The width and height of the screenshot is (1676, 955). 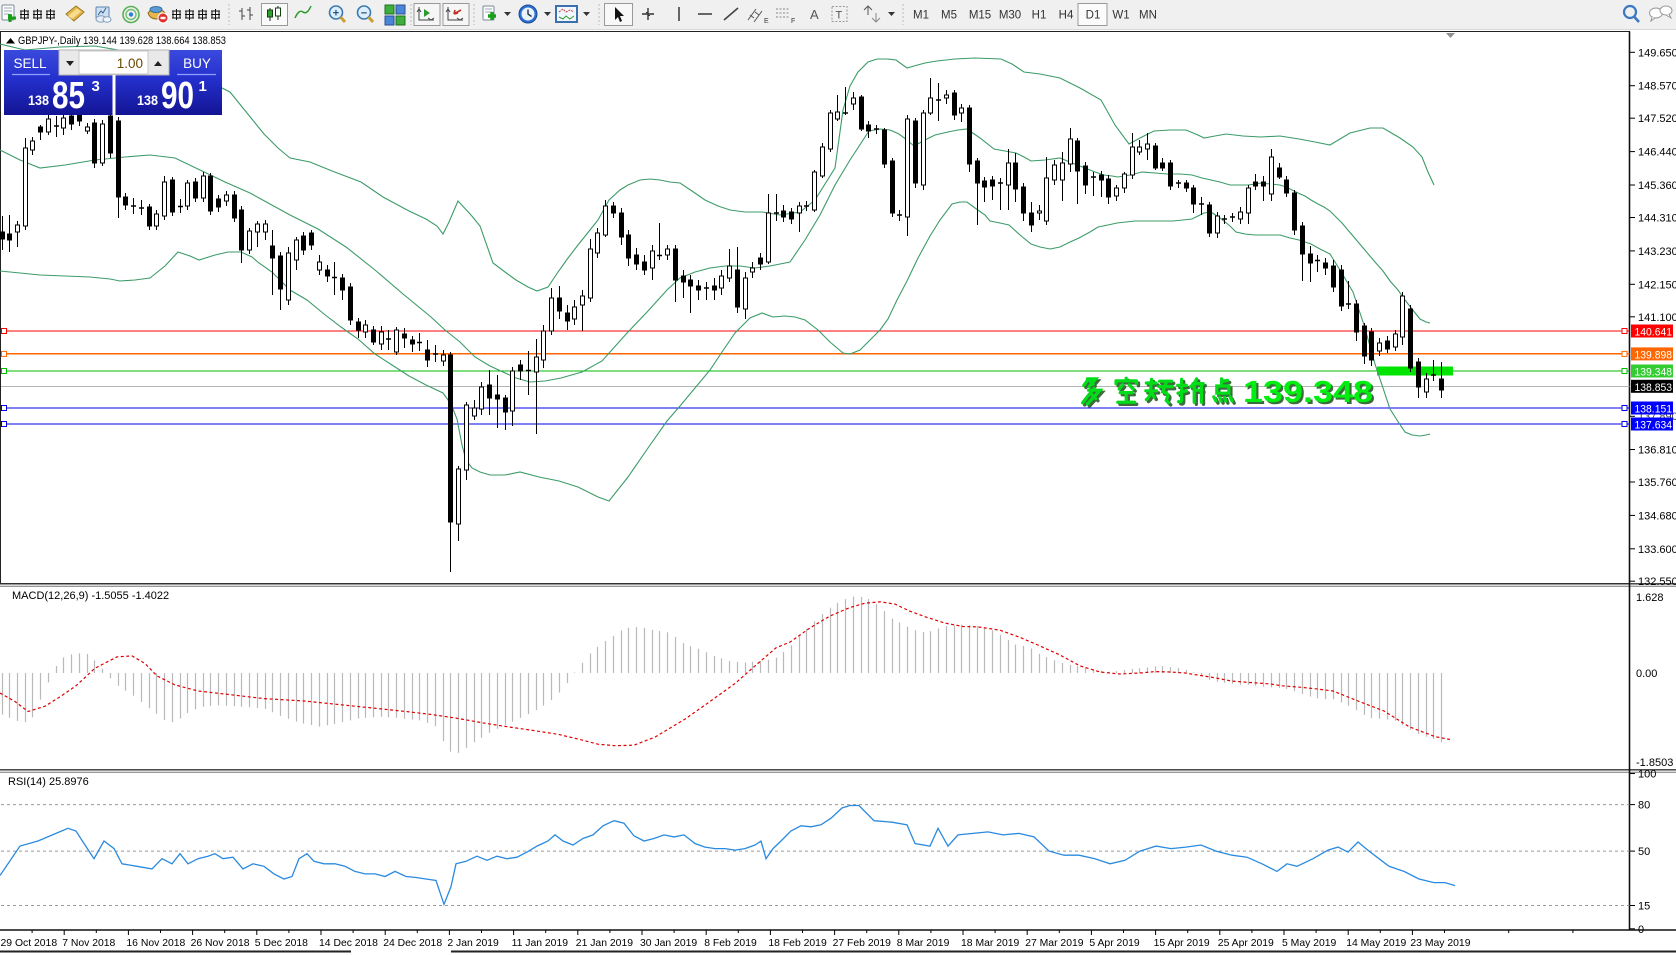 I want to click on svg-text: 145.360, so click(x=1657, y=186).